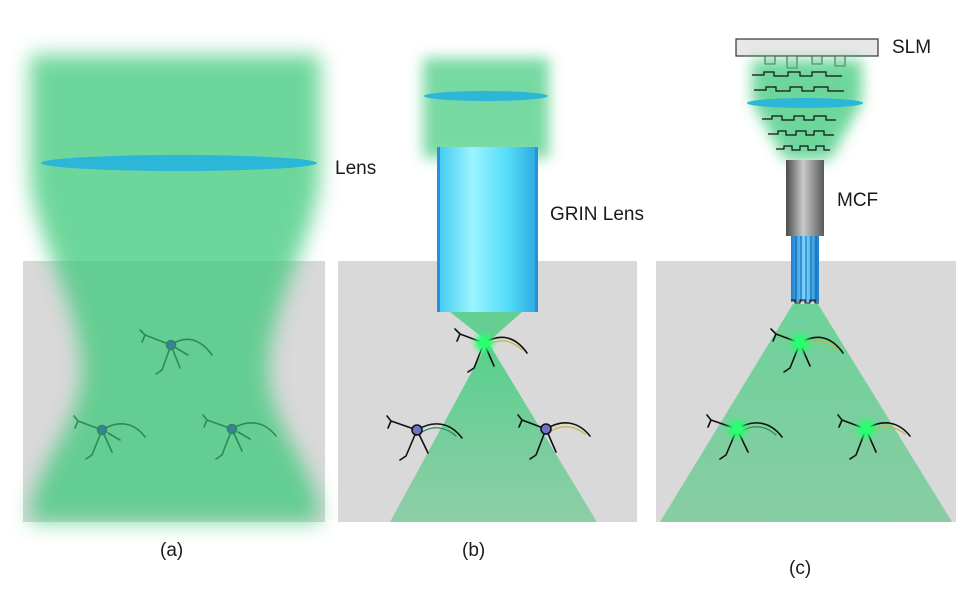  I want to click on mcf-label: MCF, so click(857, 200).